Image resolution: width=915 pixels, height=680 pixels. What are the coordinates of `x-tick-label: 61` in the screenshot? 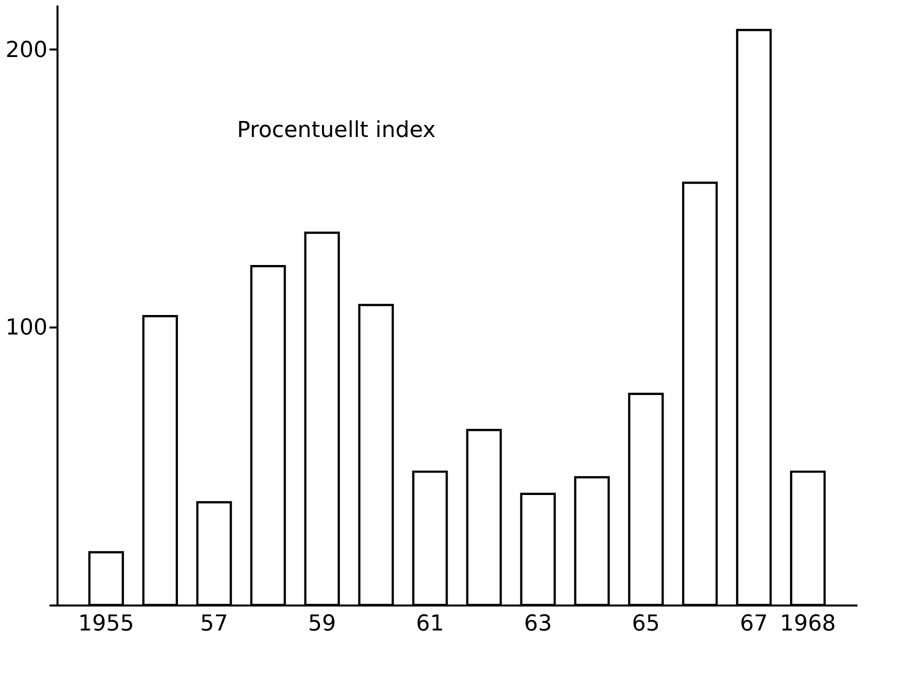 It's located at (430, 624).